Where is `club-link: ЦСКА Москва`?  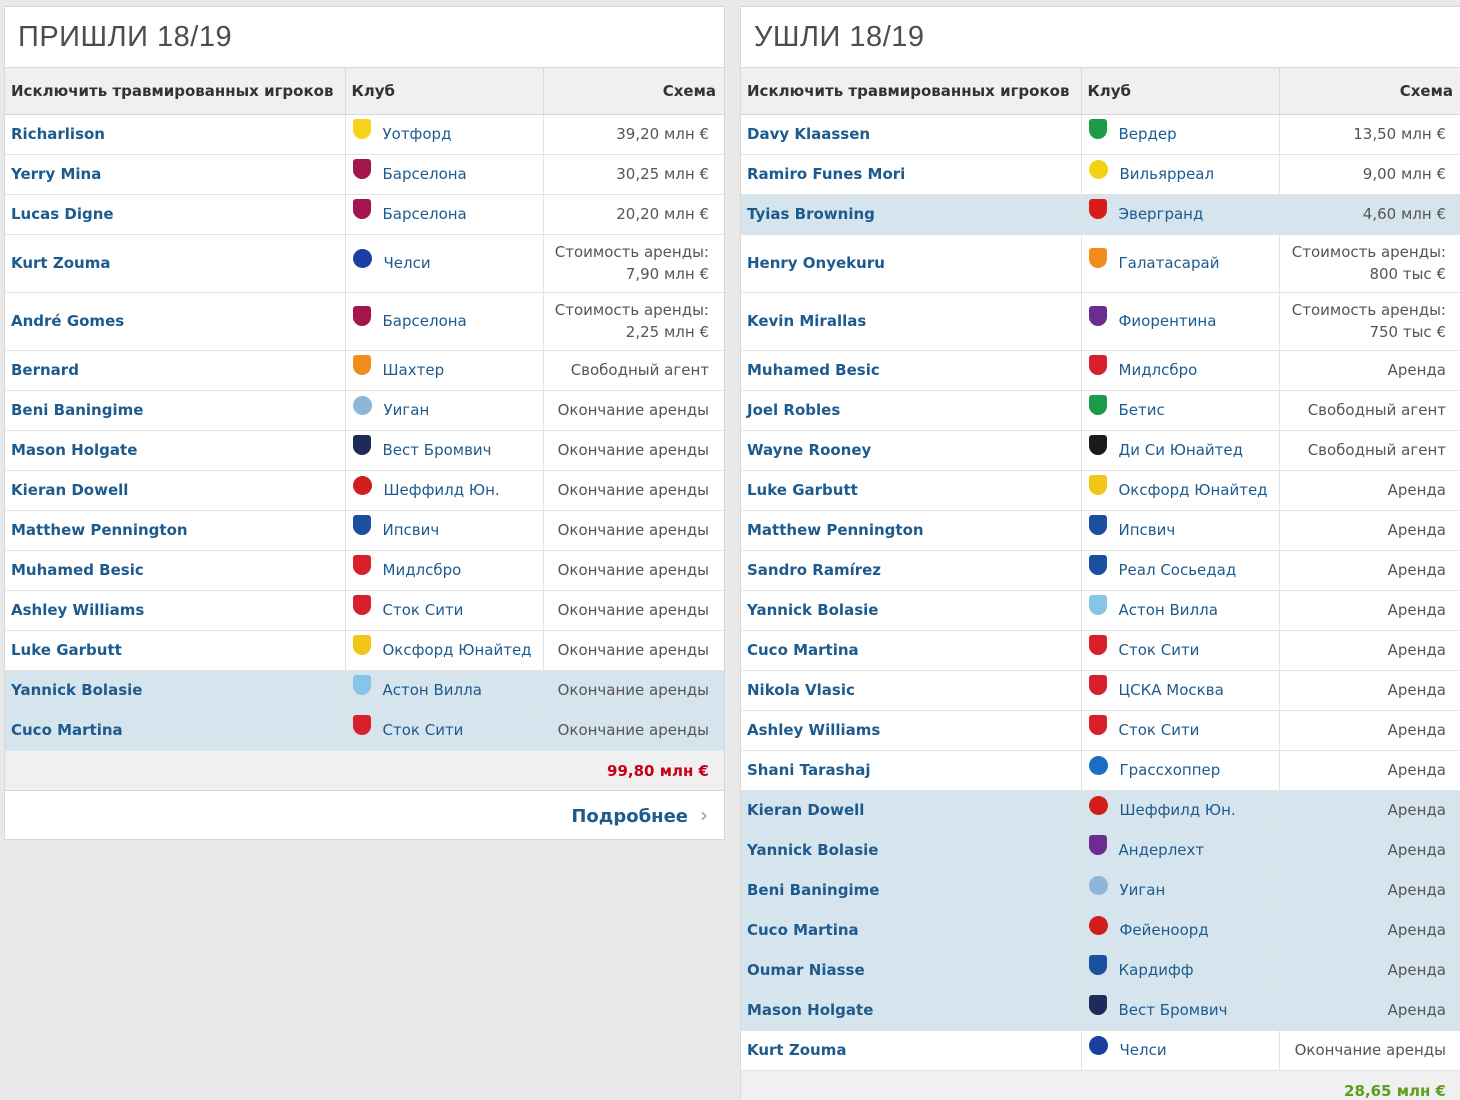 club-link: ЦСКА Москва is located at coordinates (1171, 690).